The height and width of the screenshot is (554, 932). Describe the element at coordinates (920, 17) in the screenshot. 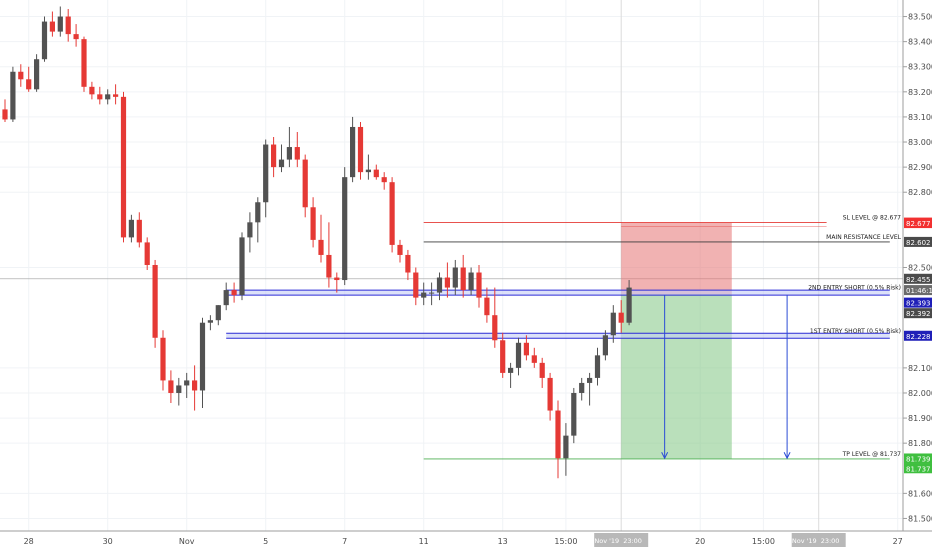

I see `price-tick-label: 83.500` at that location.